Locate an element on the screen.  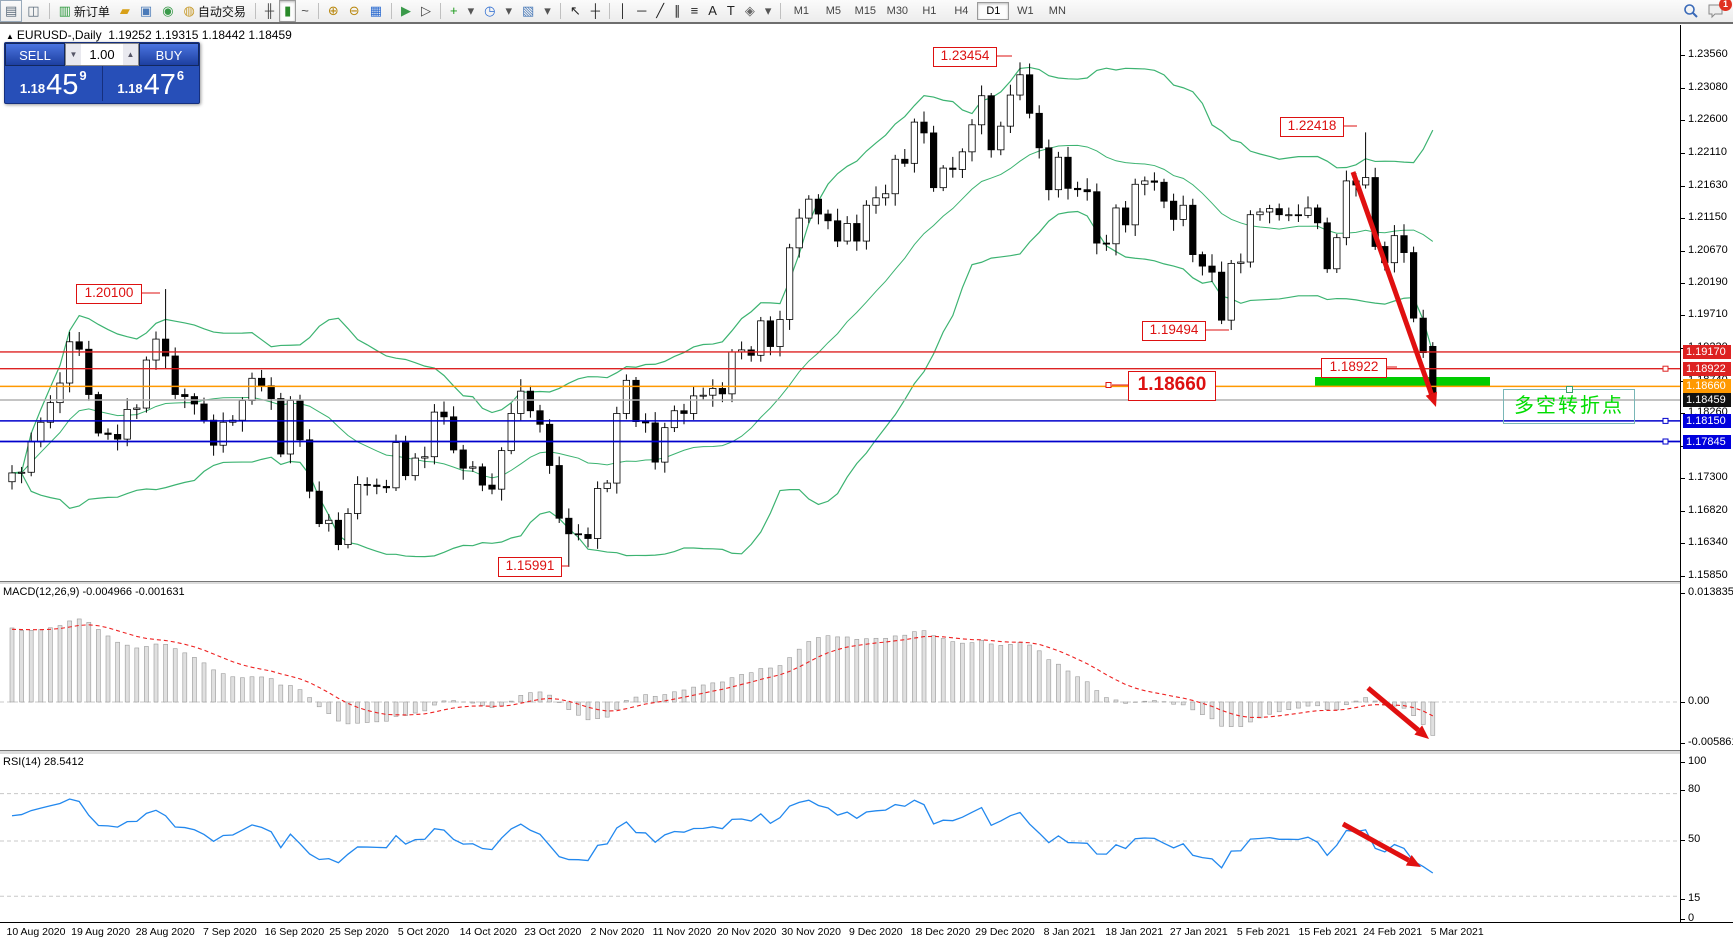
bar-chart-icon: ╫ is located at coordinates (269, 11).